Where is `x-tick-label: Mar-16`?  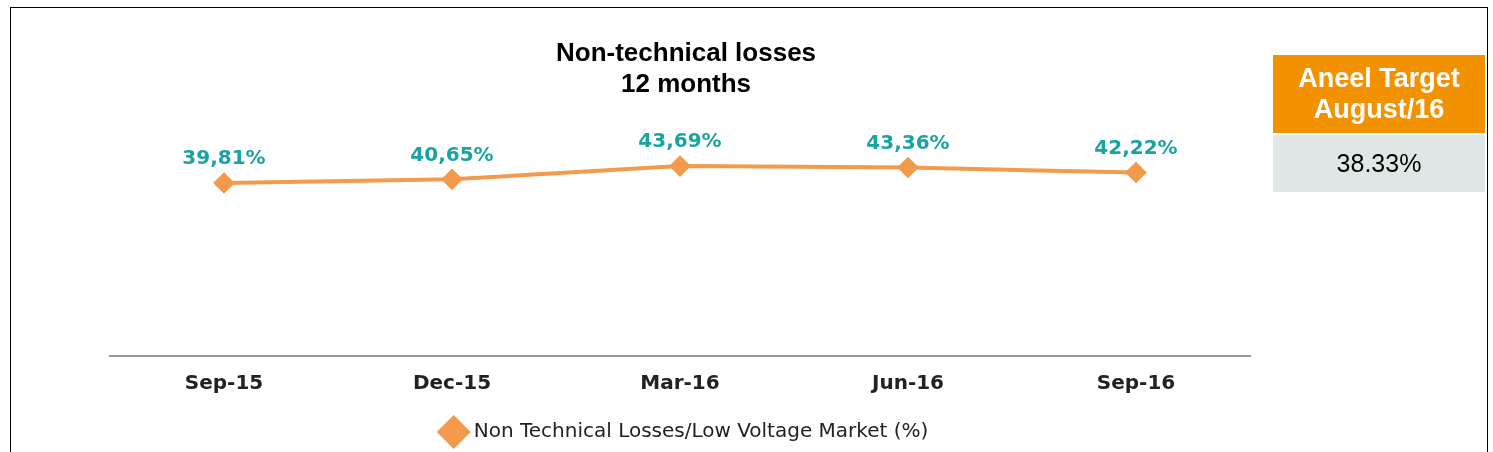
x-tick-label: Mar-16 is located at coordinates (680, 382).